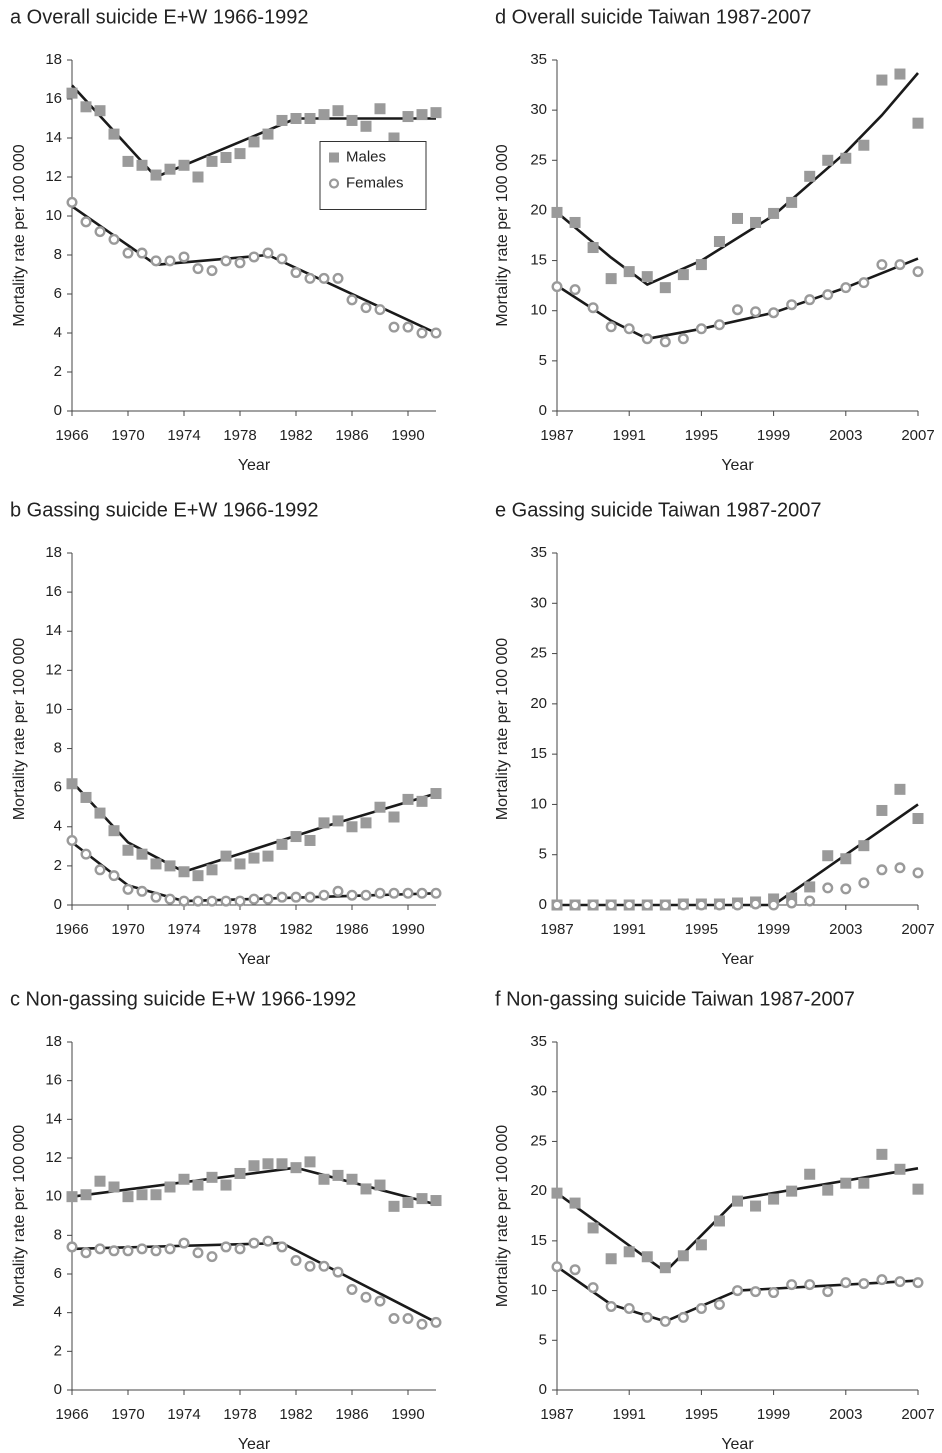 The height and width of the screenshot is (1453, 942). I want to click on x-tick-label: 1999, so click(773, 435).